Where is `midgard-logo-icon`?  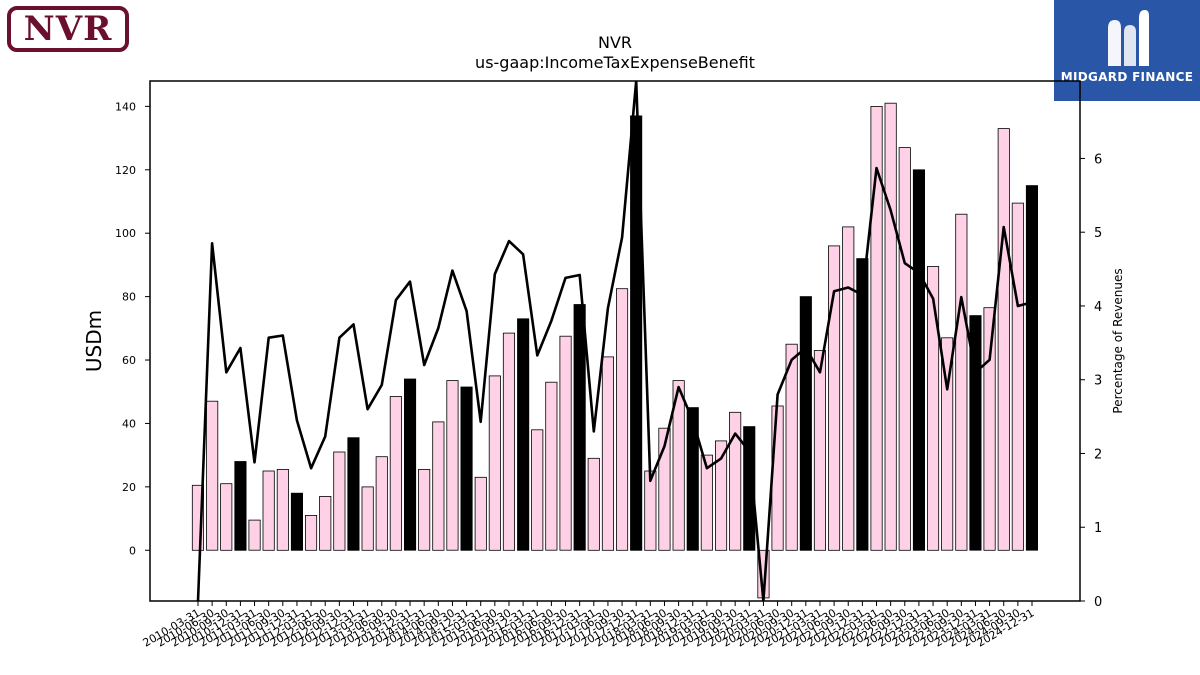 midgard-logo-icon is located at coordinates (1128, 38).